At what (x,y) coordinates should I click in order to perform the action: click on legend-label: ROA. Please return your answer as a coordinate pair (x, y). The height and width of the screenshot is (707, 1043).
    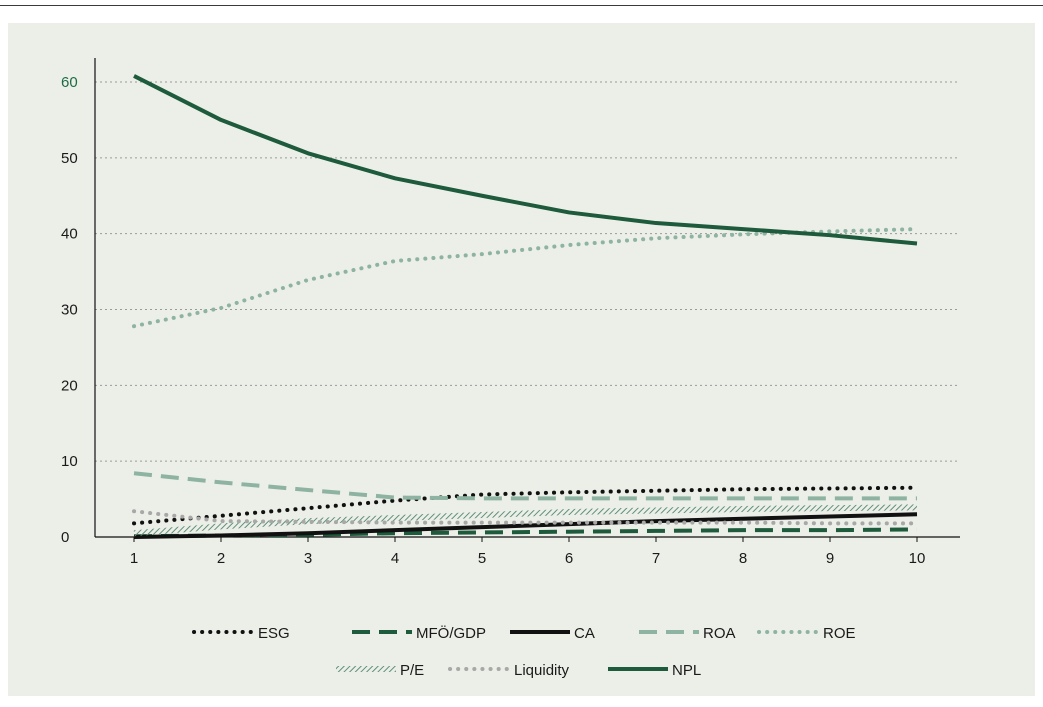
    Looking at the image, I should click on (719, 633).